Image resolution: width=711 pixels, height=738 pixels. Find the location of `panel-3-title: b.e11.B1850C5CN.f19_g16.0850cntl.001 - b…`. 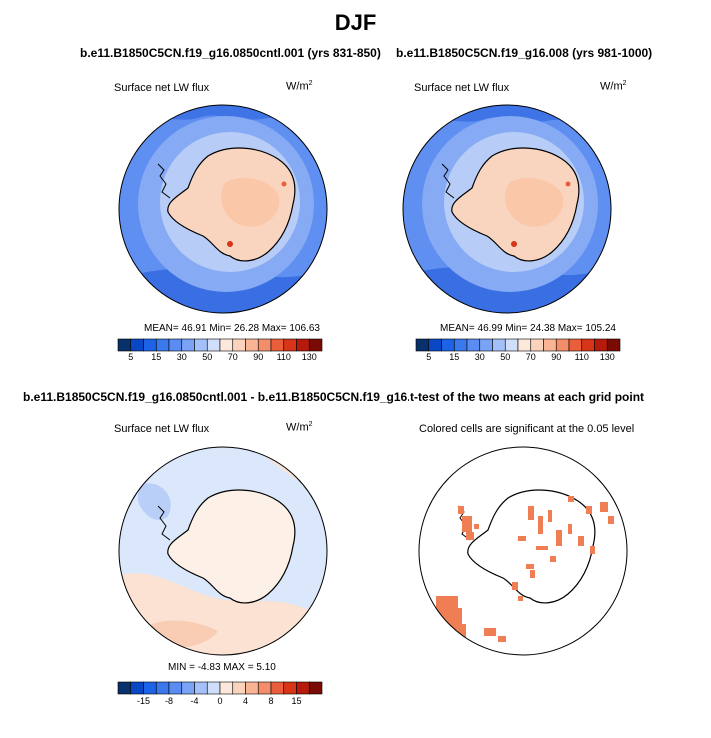

panel-3-title: b.e11.B1850C5CN.f19_g16.0850cntl.001 - b… is located at coordinates (227, 397).